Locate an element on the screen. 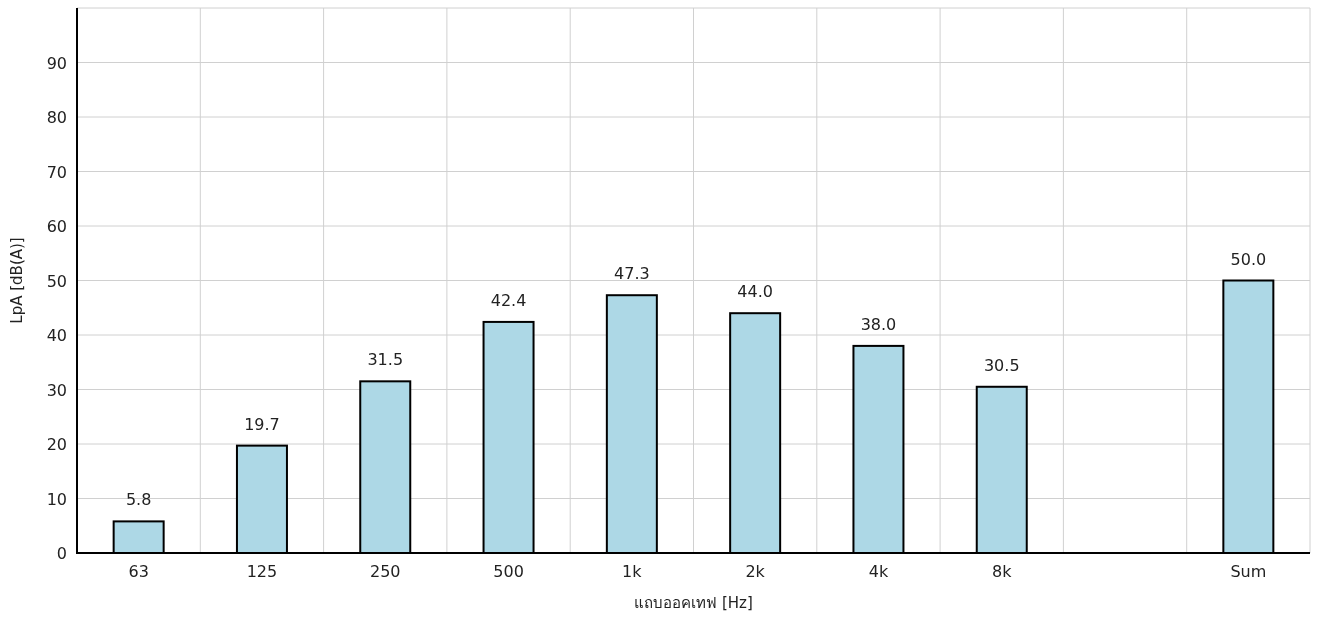 The width and height of the screenshot is (1317, 623). y-tick-label: 90 is located at coordinates (56, 63).